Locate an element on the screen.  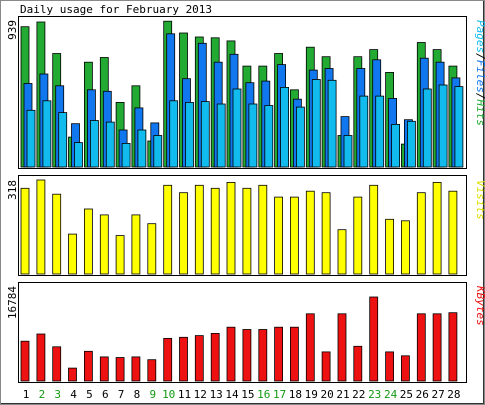
x-label-day-9: 9 is located at coordinates (152, 394).